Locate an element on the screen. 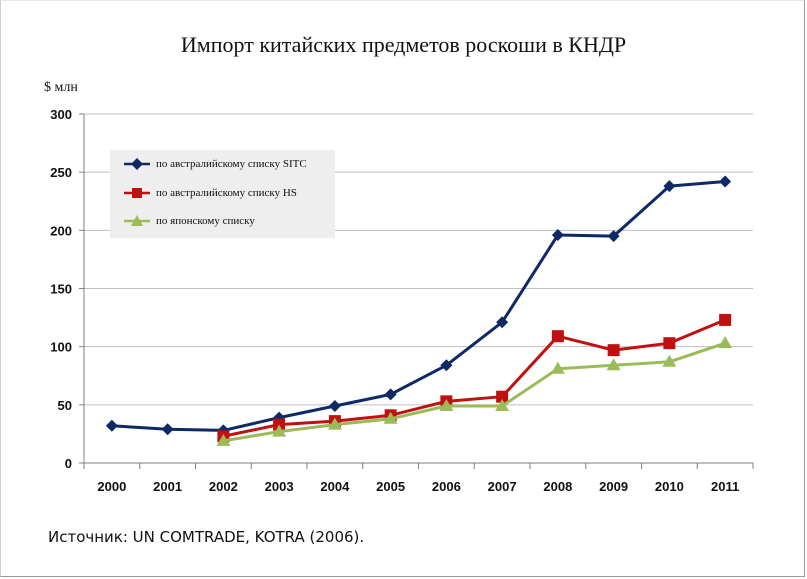  y-tick-label: 50 is located at coordinates (65, 405).